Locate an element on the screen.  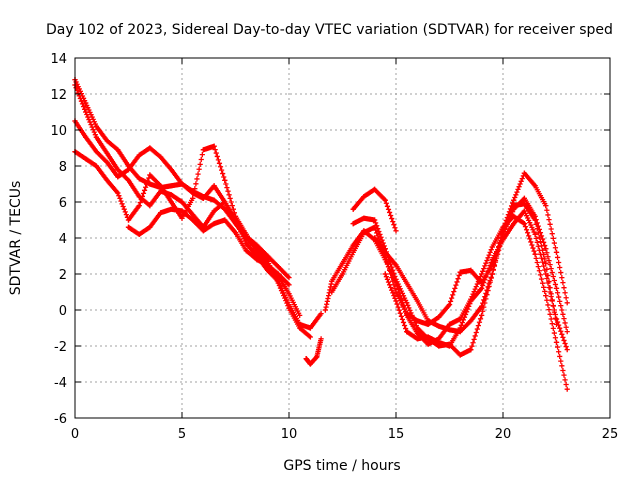
y-tick-label: -6 is located at coordinates (60, 419).